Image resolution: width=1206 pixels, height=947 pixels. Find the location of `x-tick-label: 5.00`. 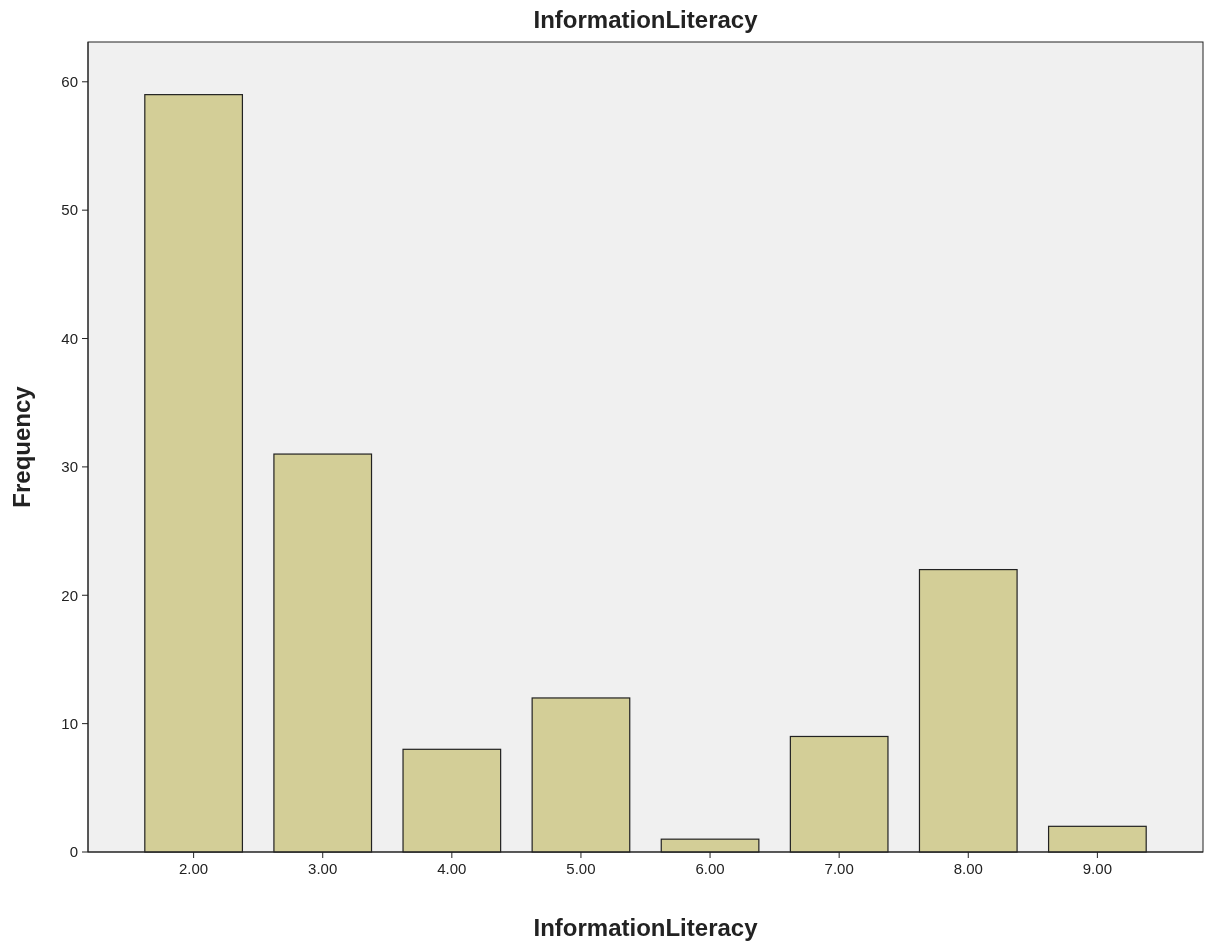

x-tick-label: 5.00 is located at coordinates (581, 868).